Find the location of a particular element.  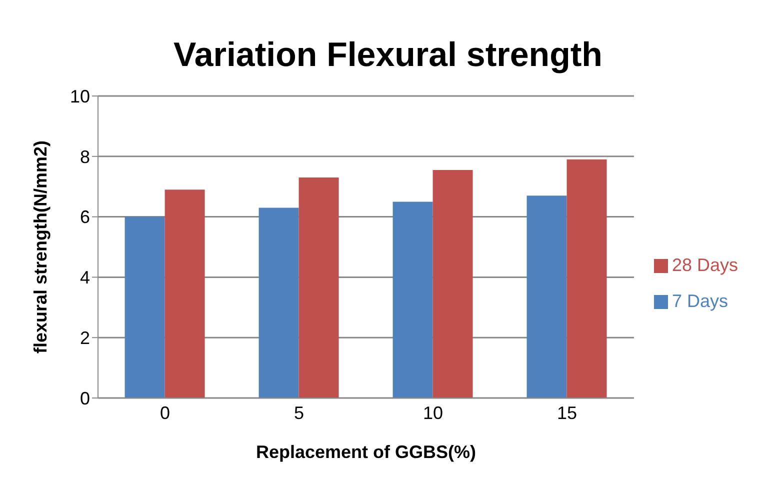

y-tick-label: 10 is located at coordinates (80, 96).